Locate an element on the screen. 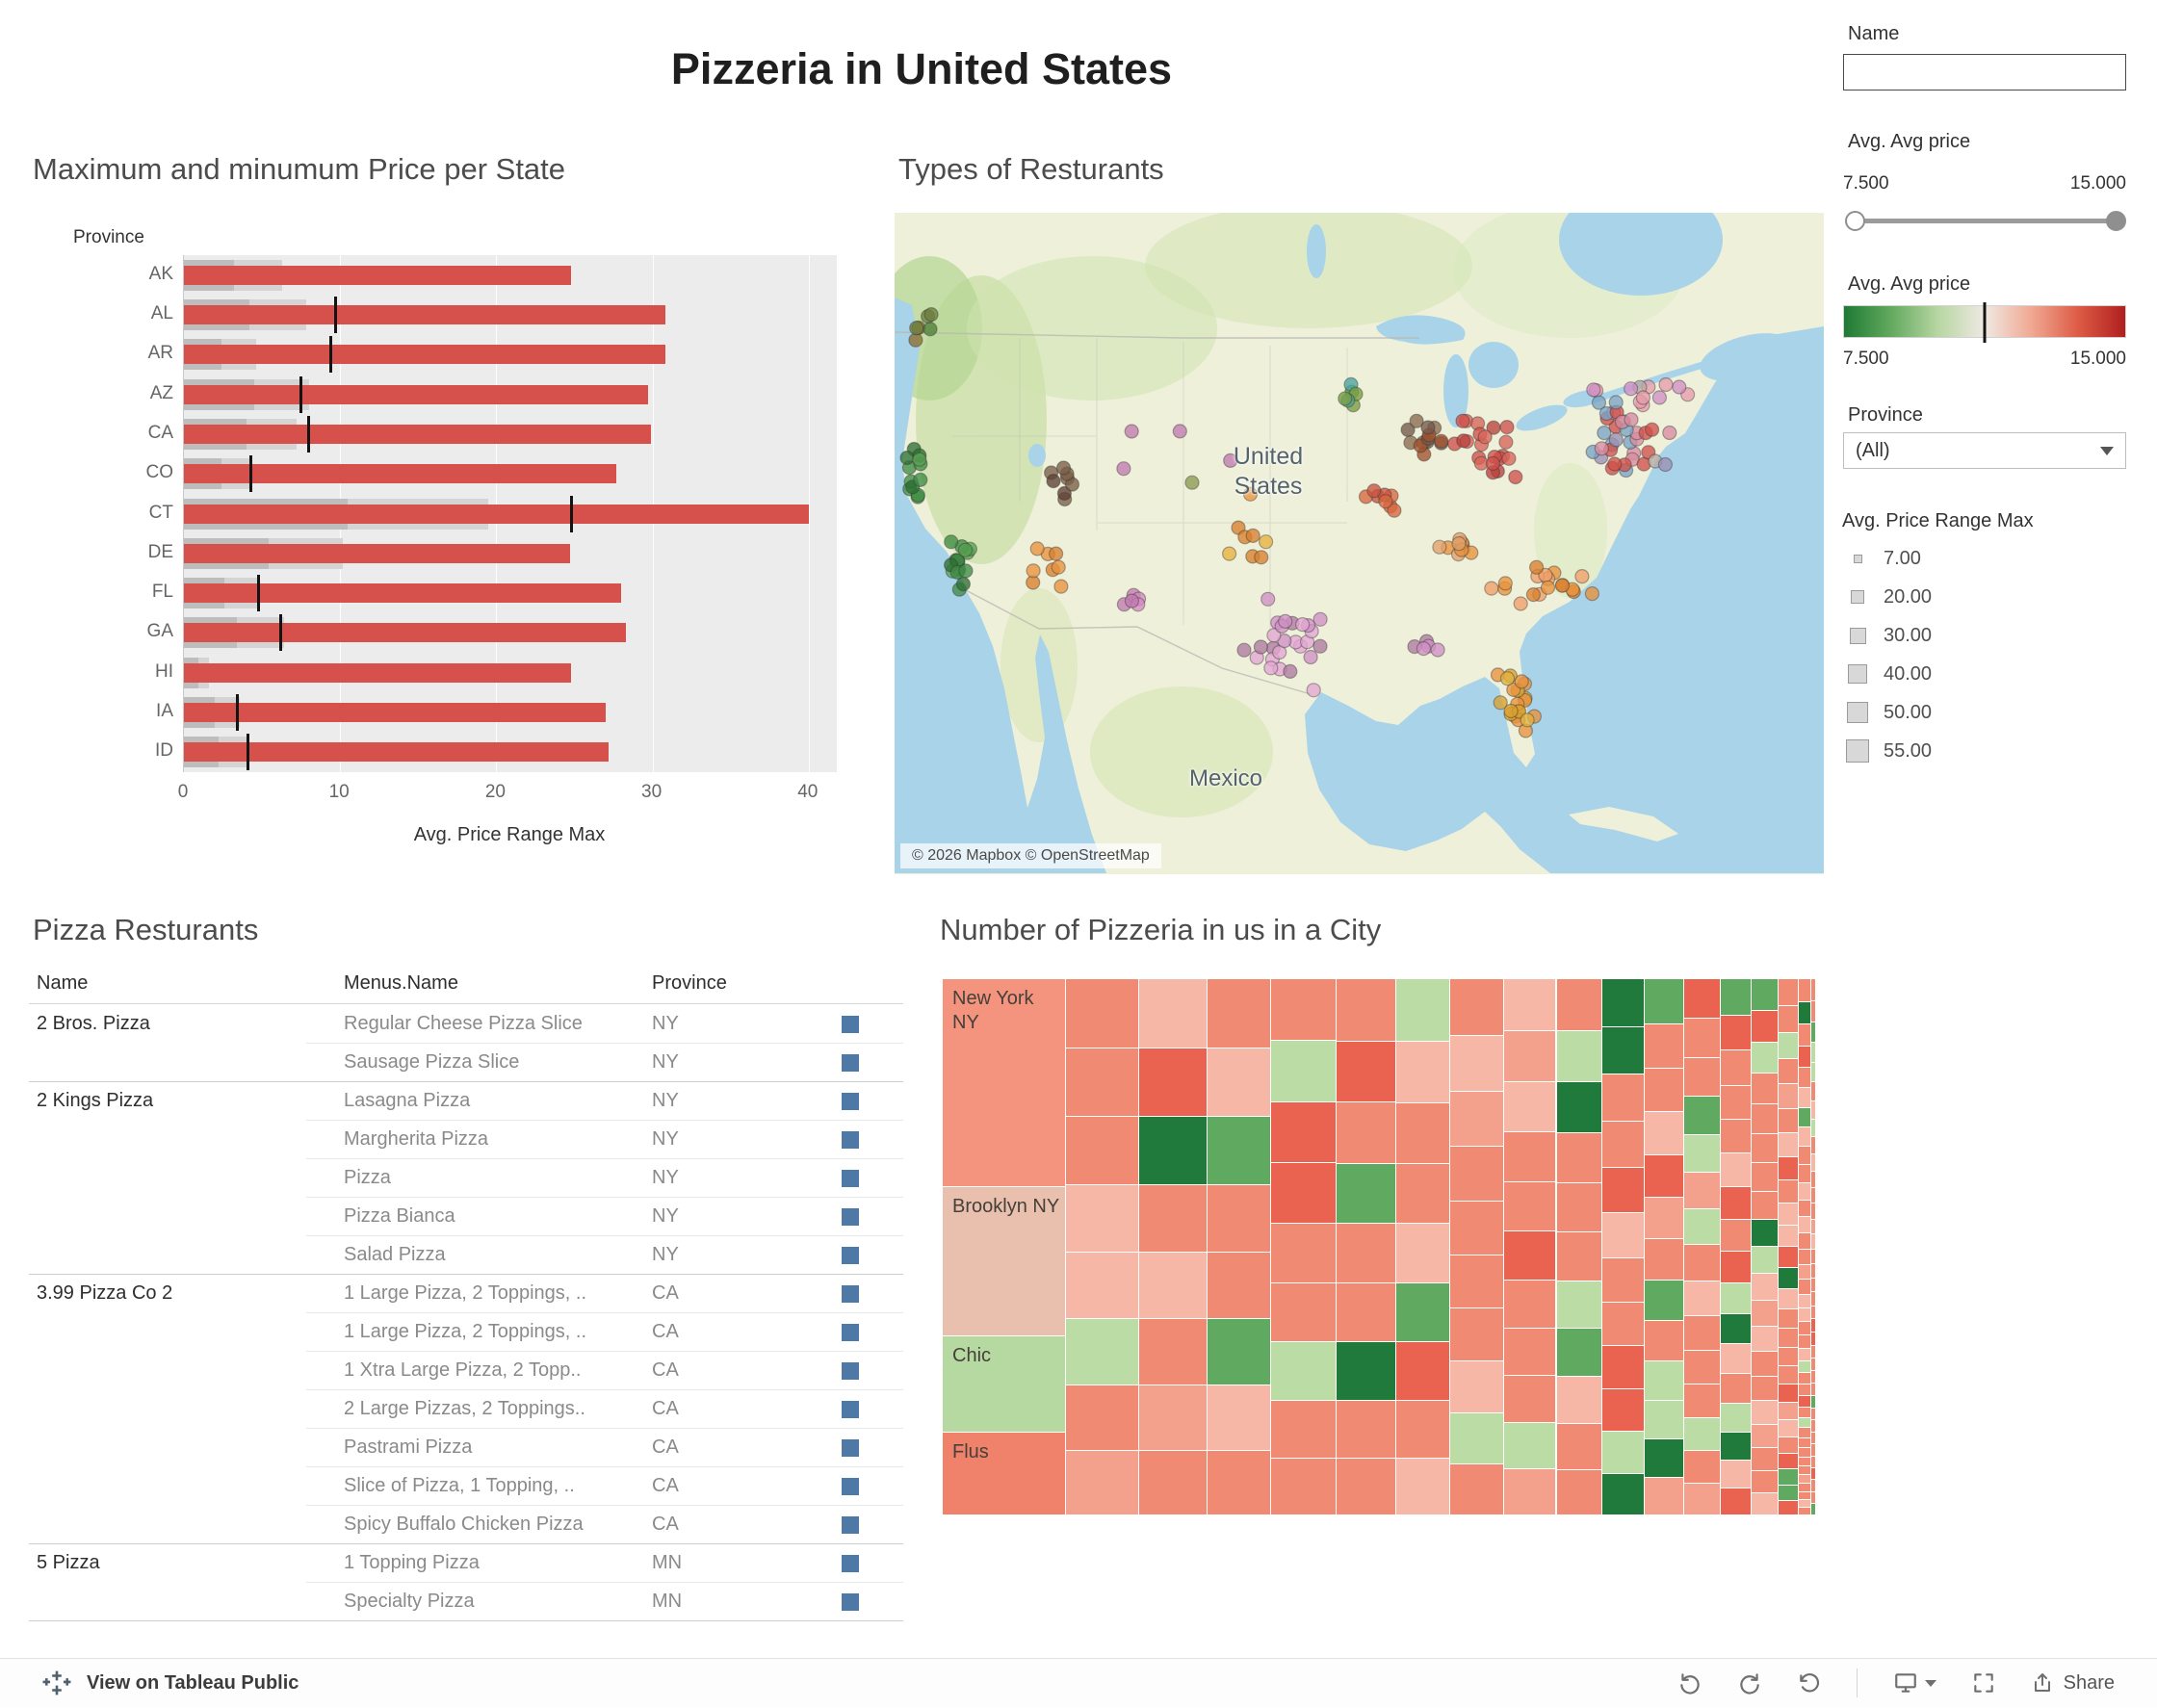  size-legend-item: 20.00 is located at coordinates (1985, 597).